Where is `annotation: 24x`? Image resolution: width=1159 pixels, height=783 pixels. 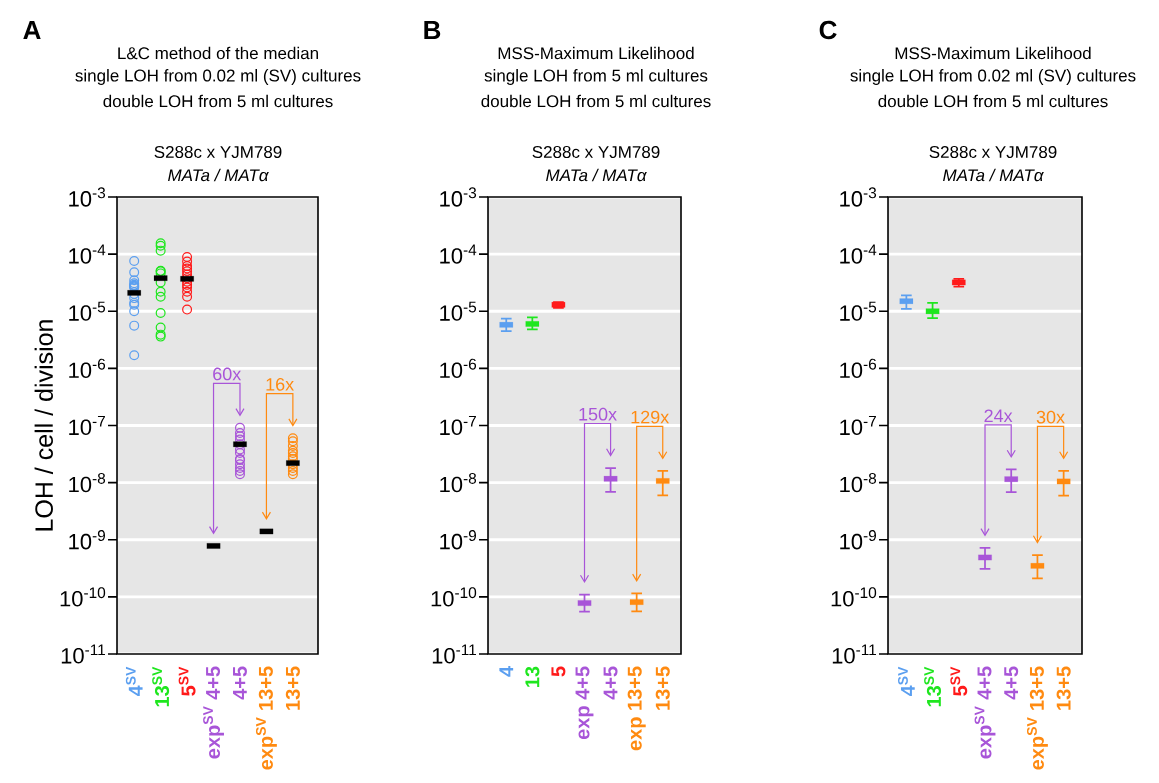 annotation: 24x is located at coordinates (998, 415).